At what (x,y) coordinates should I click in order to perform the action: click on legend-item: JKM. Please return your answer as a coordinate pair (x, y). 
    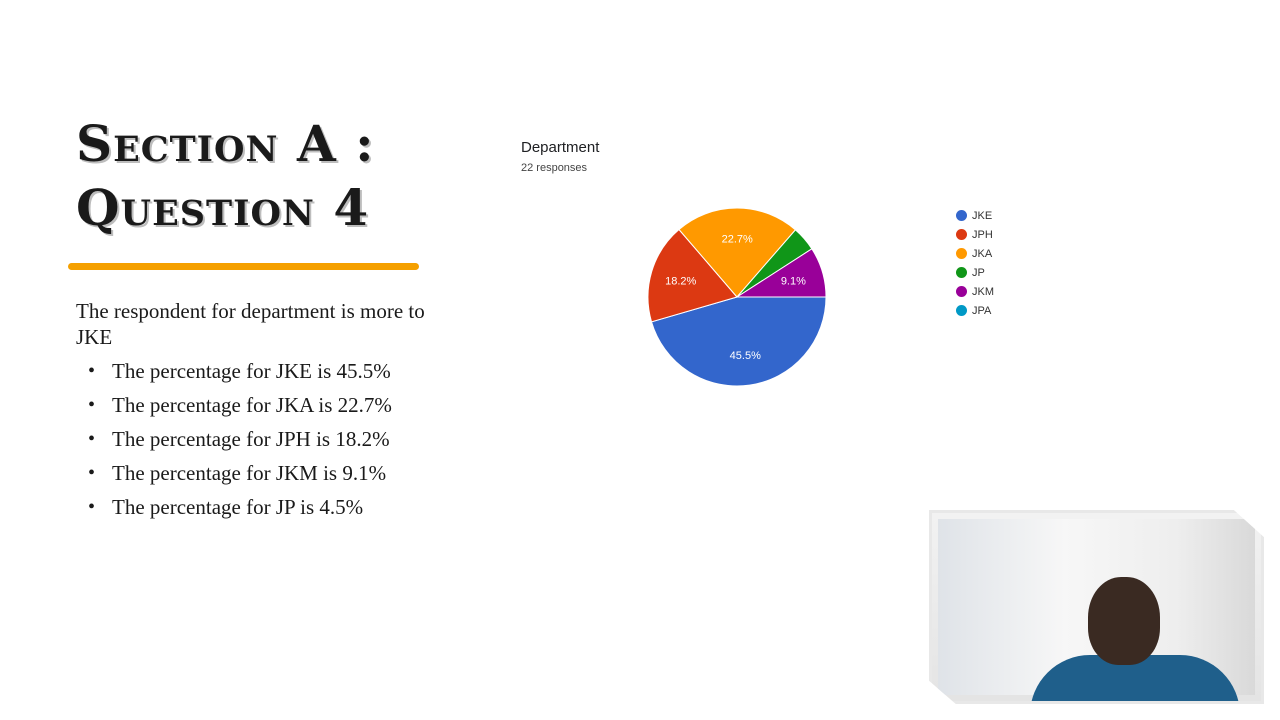
    Looking at the image, I should click on (975, 291).